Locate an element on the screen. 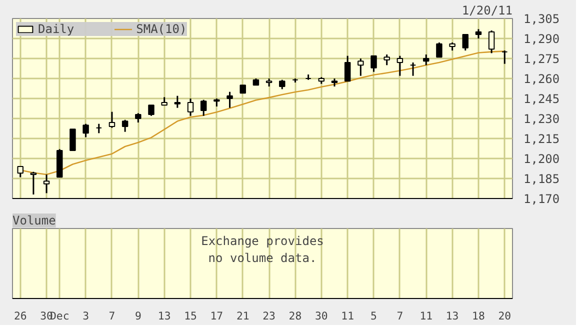  y-tick-label: 1,305 is located at coordinates (542, 19).